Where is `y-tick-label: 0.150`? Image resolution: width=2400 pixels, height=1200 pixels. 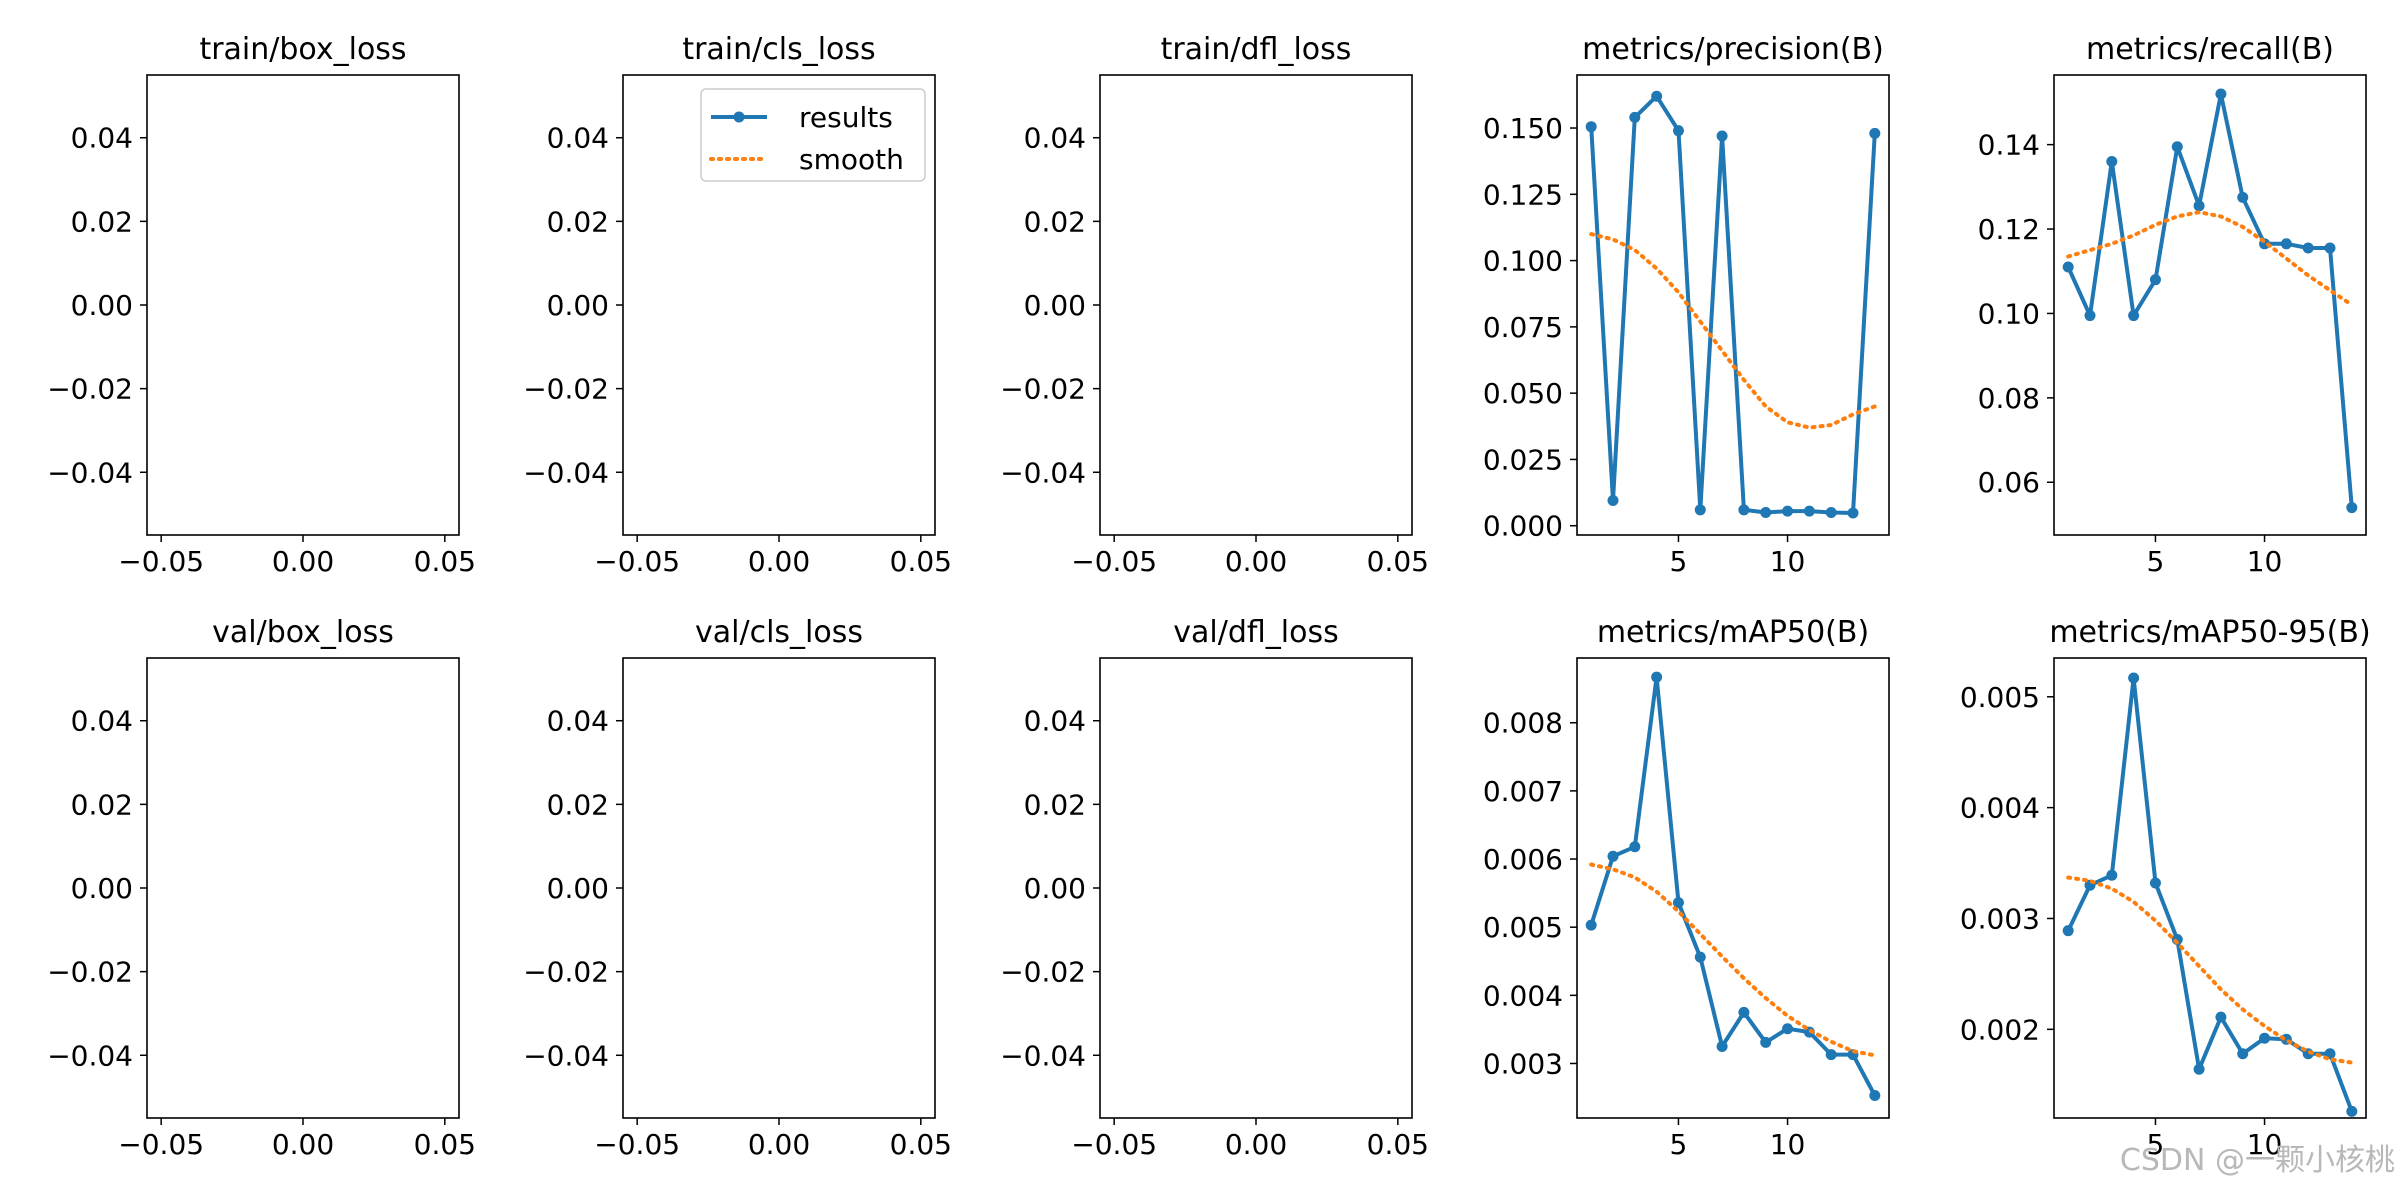 y-tick-label: 0.150 is located at coordinates (1523, 128).